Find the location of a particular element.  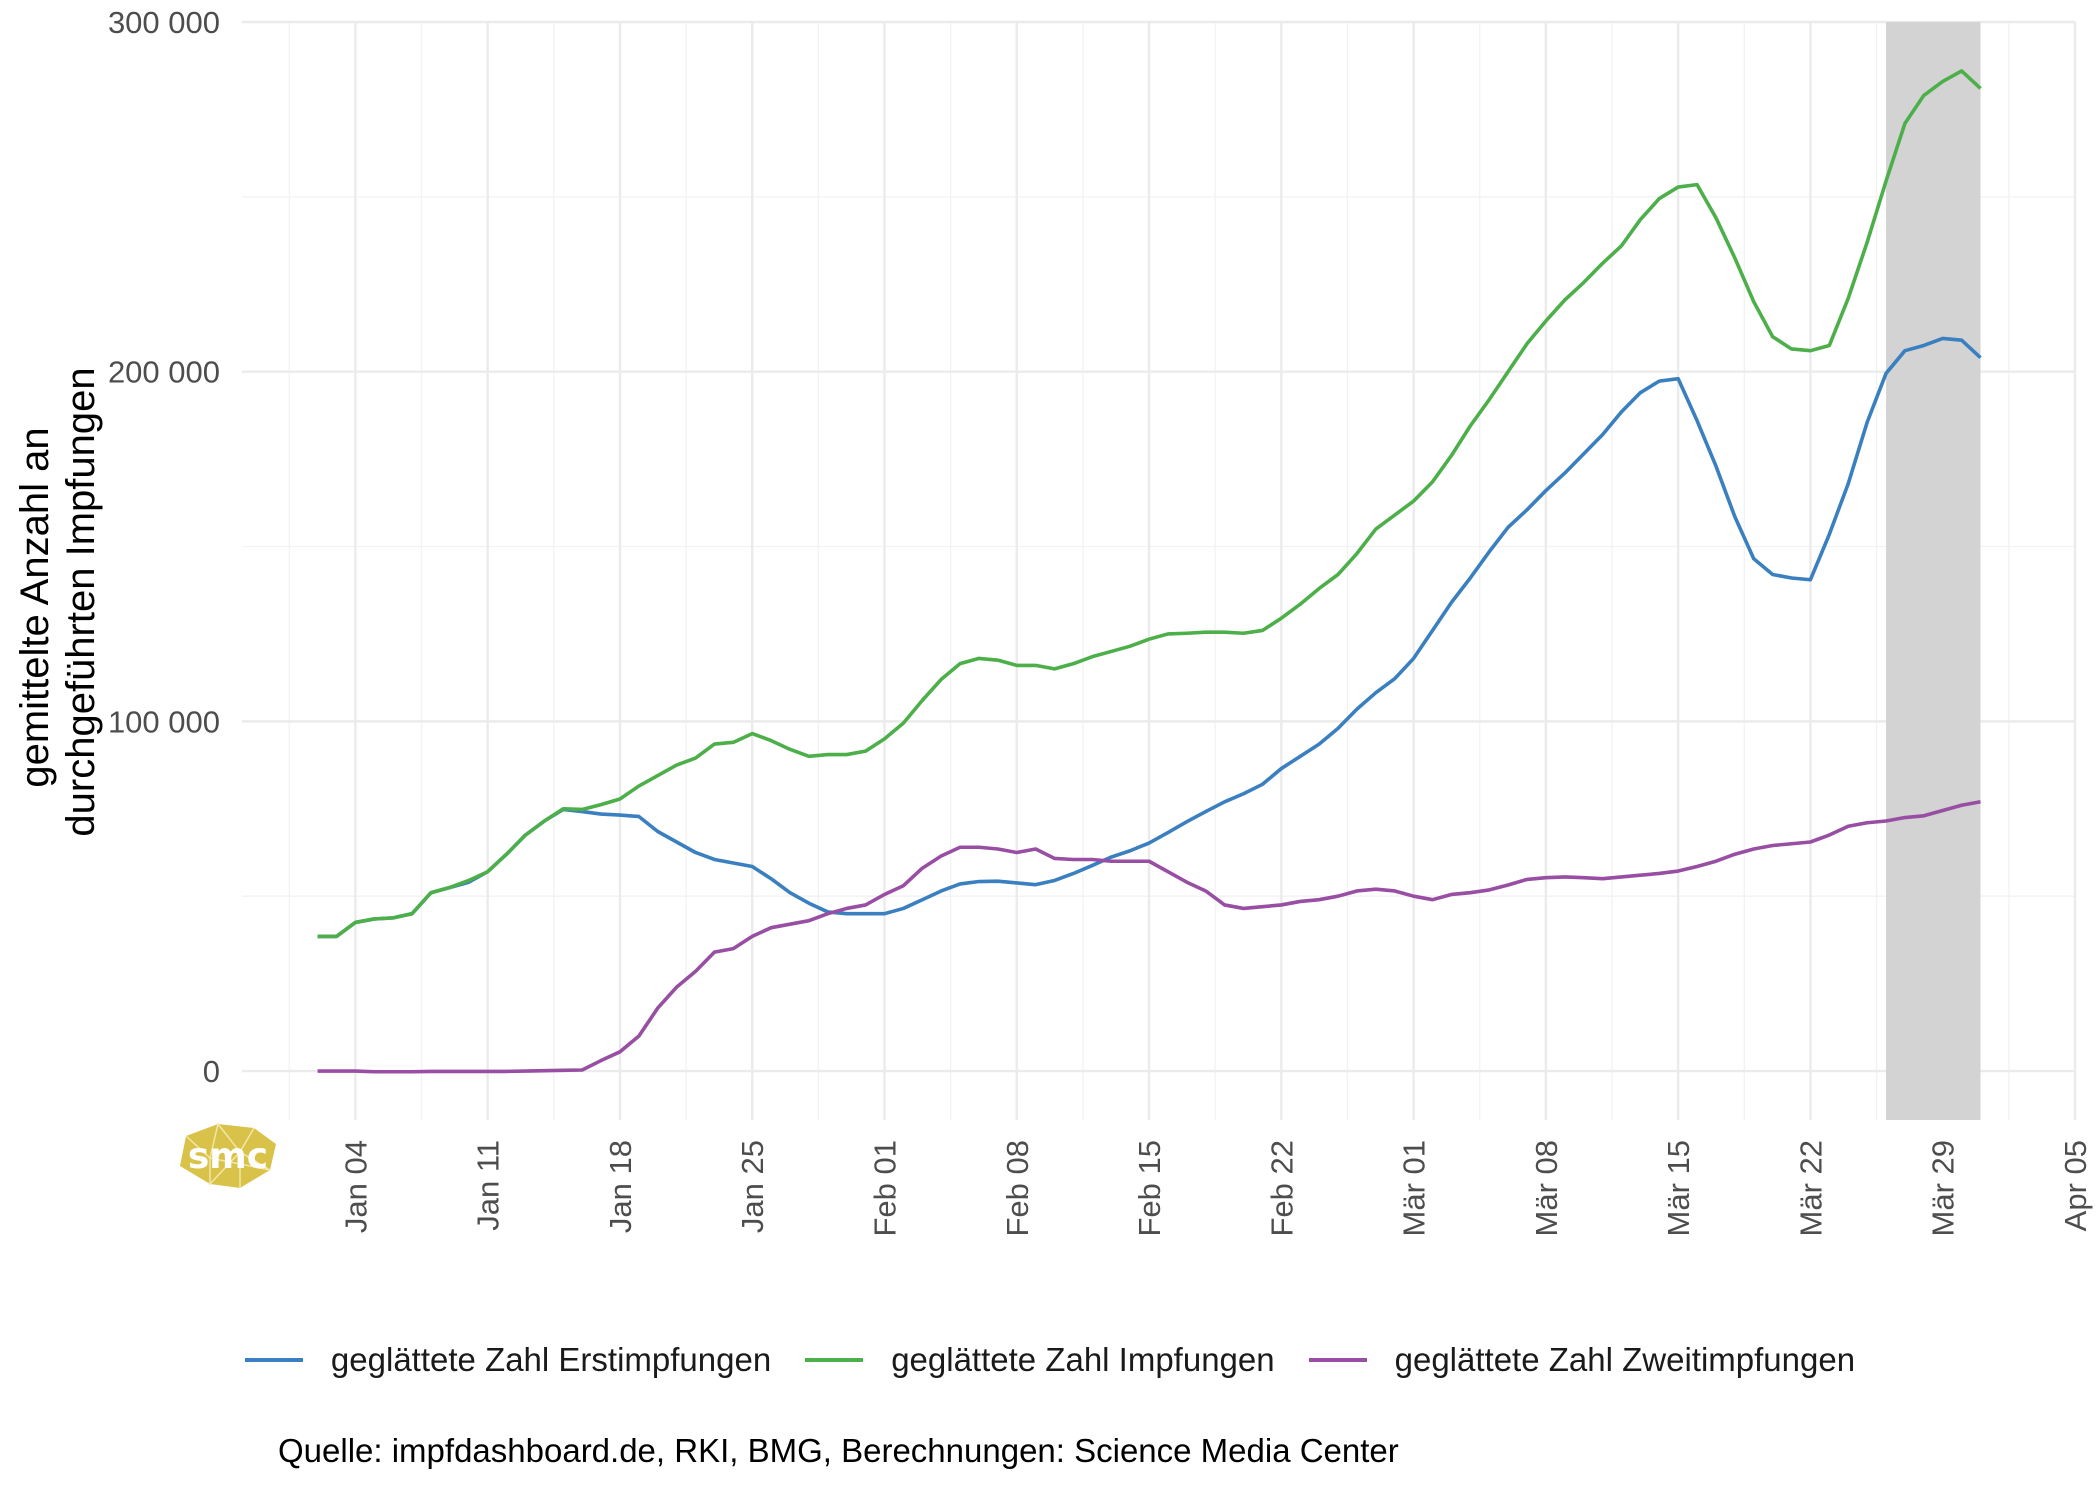

x-tick-label: Mär 08 is located at coordinates (1546, 1188).